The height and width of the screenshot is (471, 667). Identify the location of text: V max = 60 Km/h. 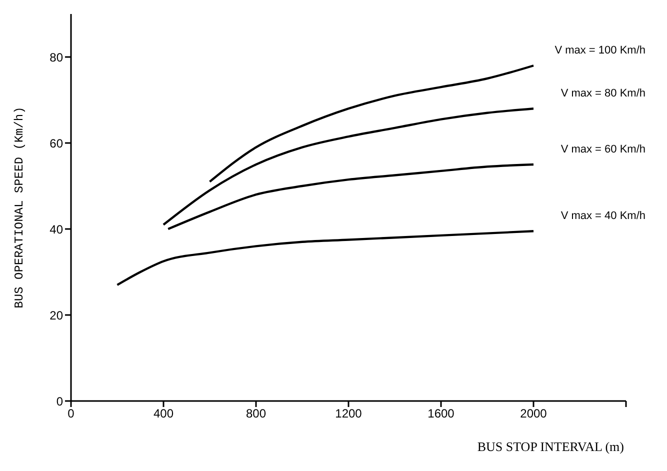
(603, 150).